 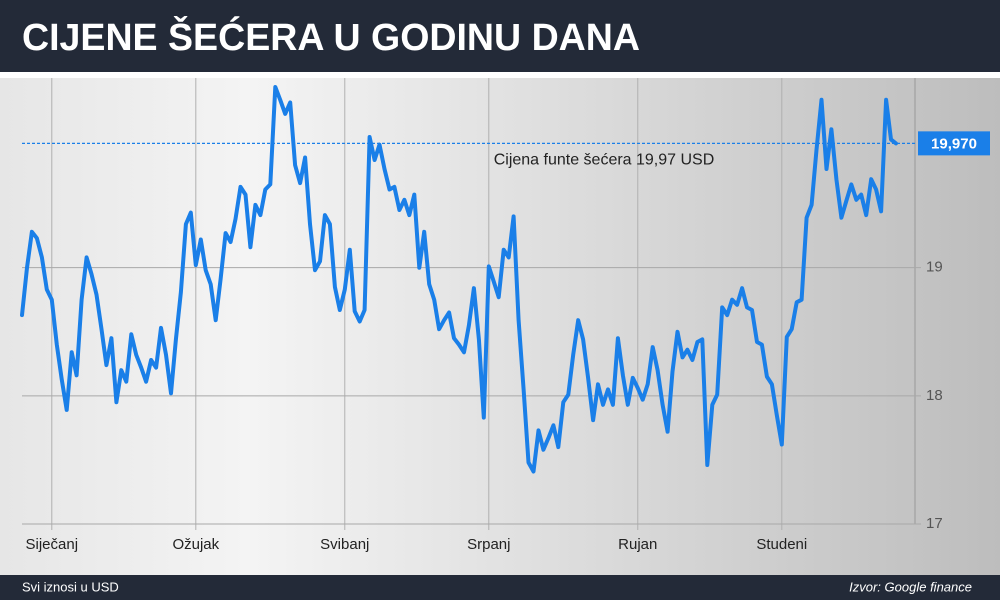 I want to click on header-band, so click(x=500, y=36).